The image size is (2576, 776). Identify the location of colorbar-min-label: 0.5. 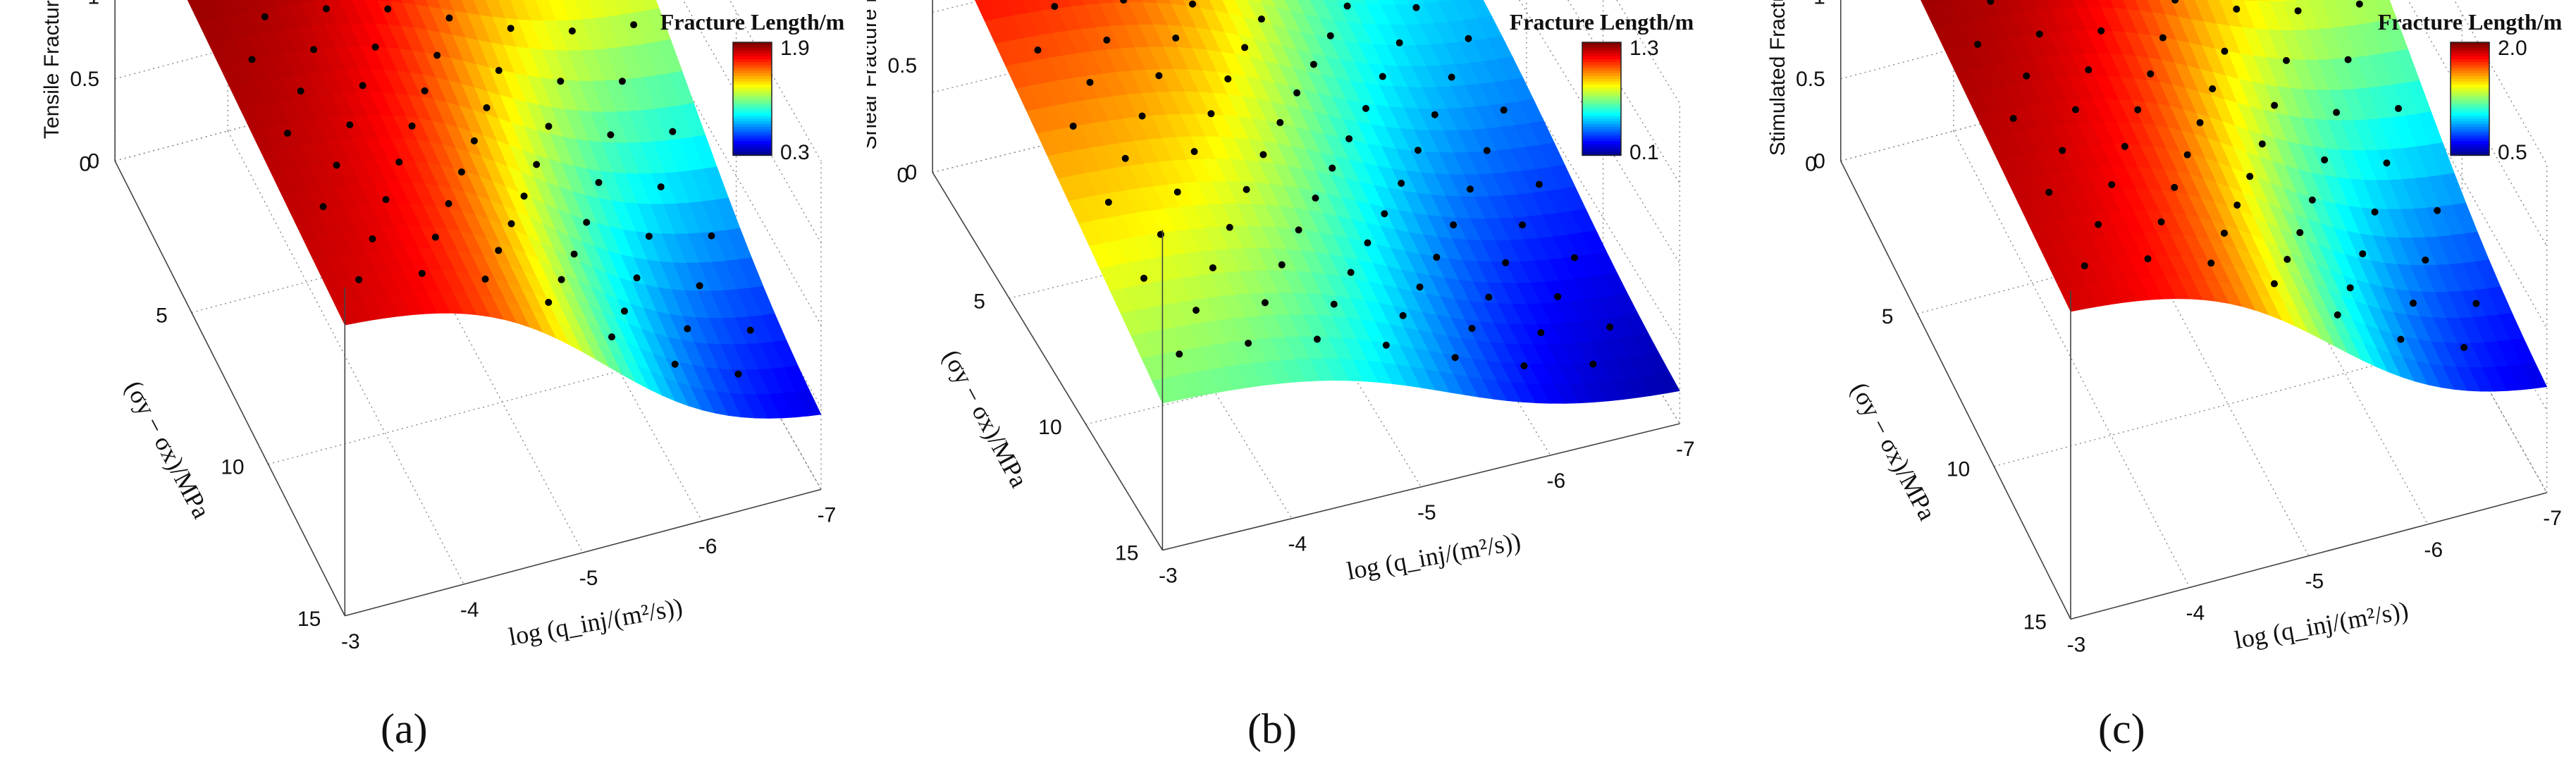
(2512, 152).